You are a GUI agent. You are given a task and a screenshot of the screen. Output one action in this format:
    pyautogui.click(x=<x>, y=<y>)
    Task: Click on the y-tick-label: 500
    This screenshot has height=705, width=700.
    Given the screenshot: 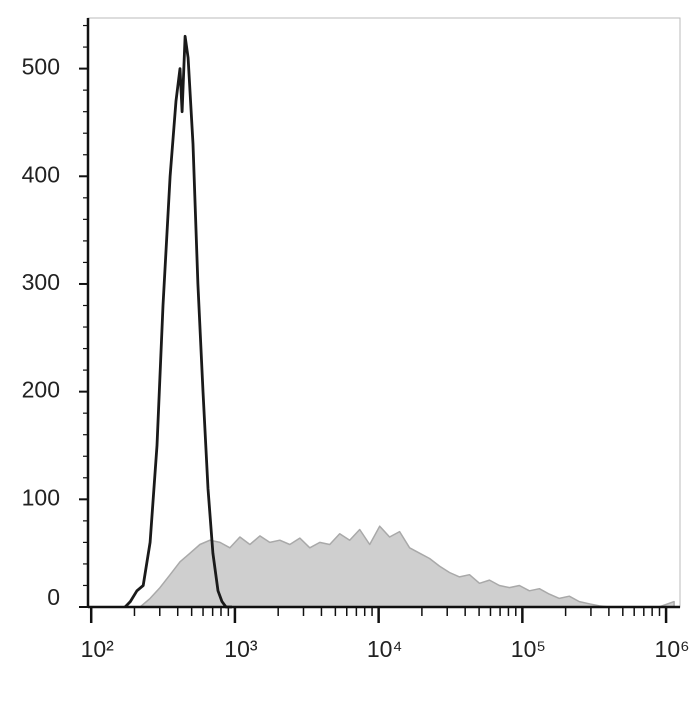 What is the action you would take?
    pyautogui.click(x=41, y=67)
    